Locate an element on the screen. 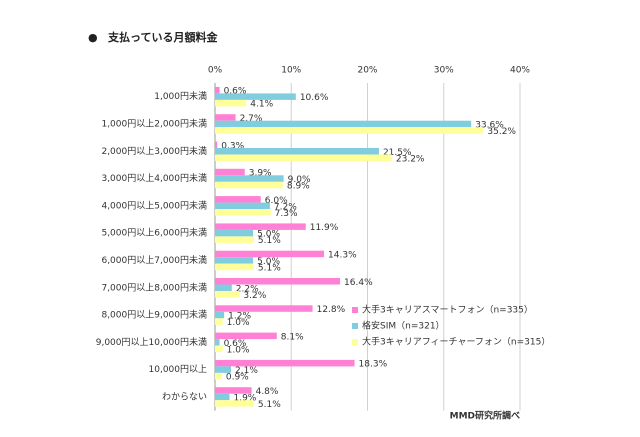 The width and height of the screenshot is (640, 437). value-label: 7.2% is located at coordinates (285, 207).